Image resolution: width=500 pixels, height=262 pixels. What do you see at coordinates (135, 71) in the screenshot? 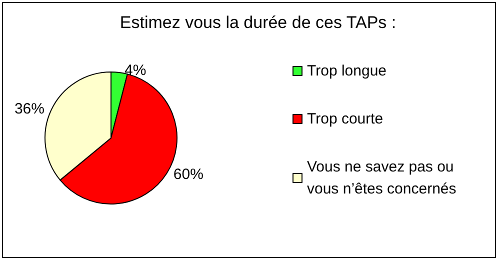
I see `data-label: 4%` at bounding box center [135, 71].